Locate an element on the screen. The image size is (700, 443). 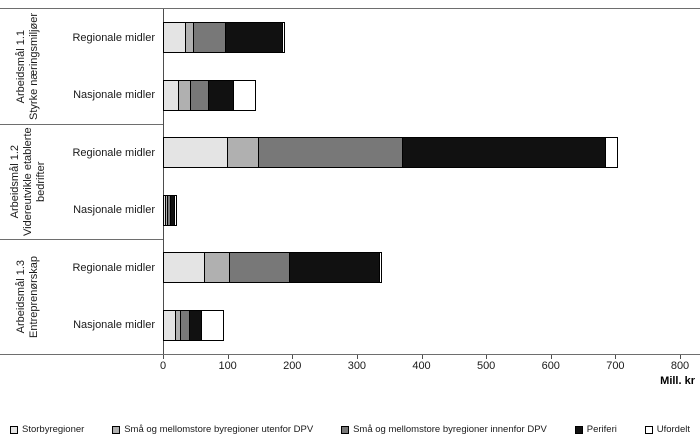
group-label-line1: Arbeidsmål 1.2 is located at coordinates (14, 181).